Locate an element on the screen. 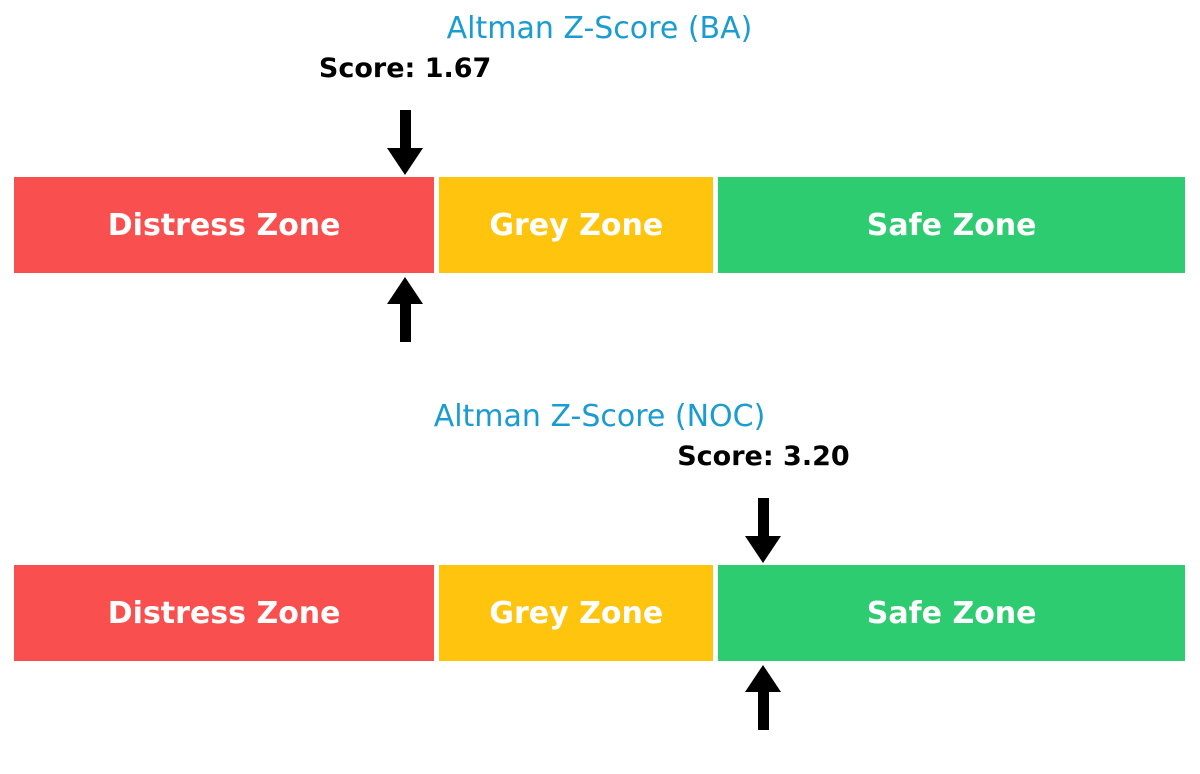  chart-title: Altman Z-Score (BA) is located at coordinates (599, 28).